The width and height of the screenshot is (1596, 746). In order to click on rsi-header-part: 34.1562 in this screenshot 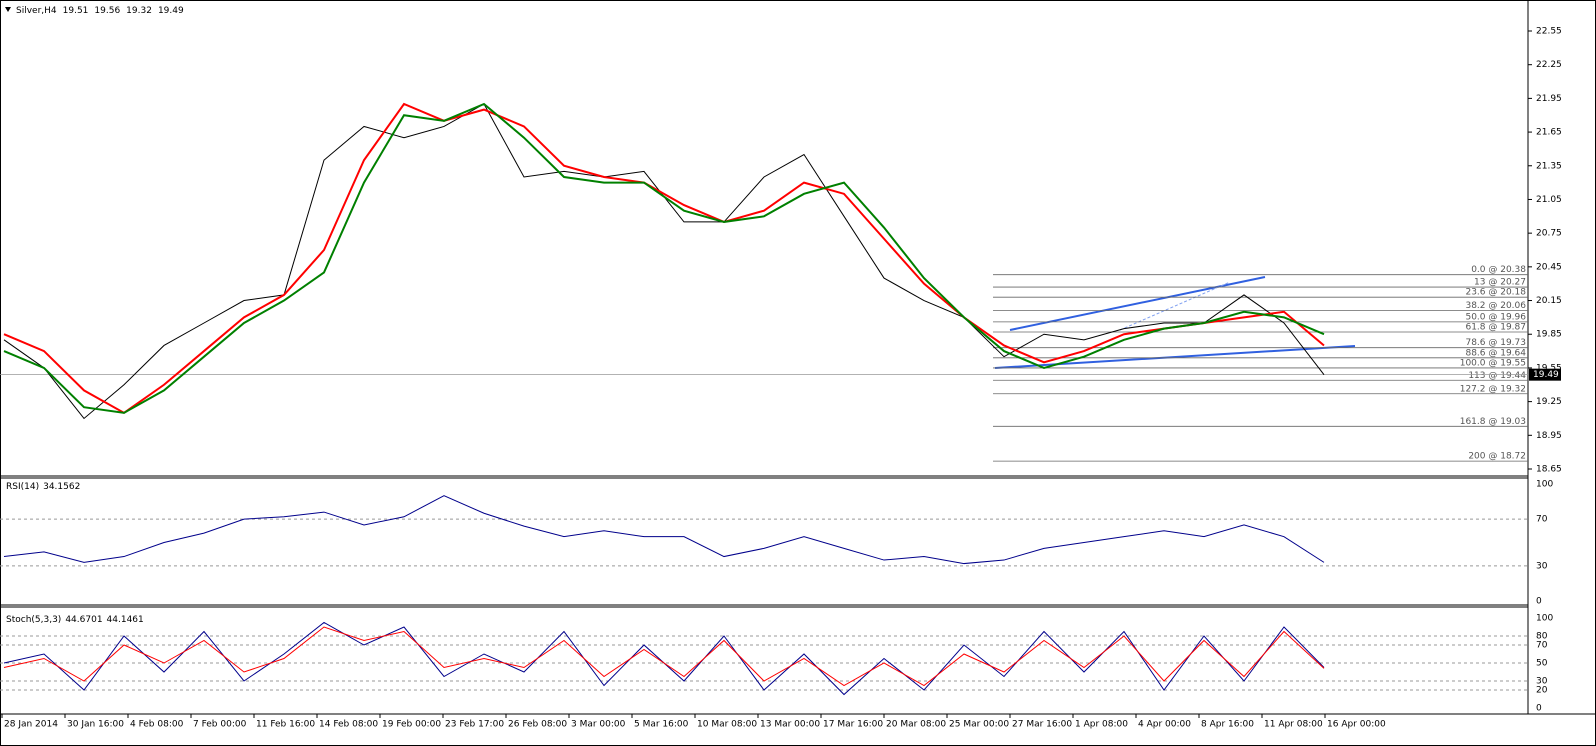, I will do `click(61, 487)`.